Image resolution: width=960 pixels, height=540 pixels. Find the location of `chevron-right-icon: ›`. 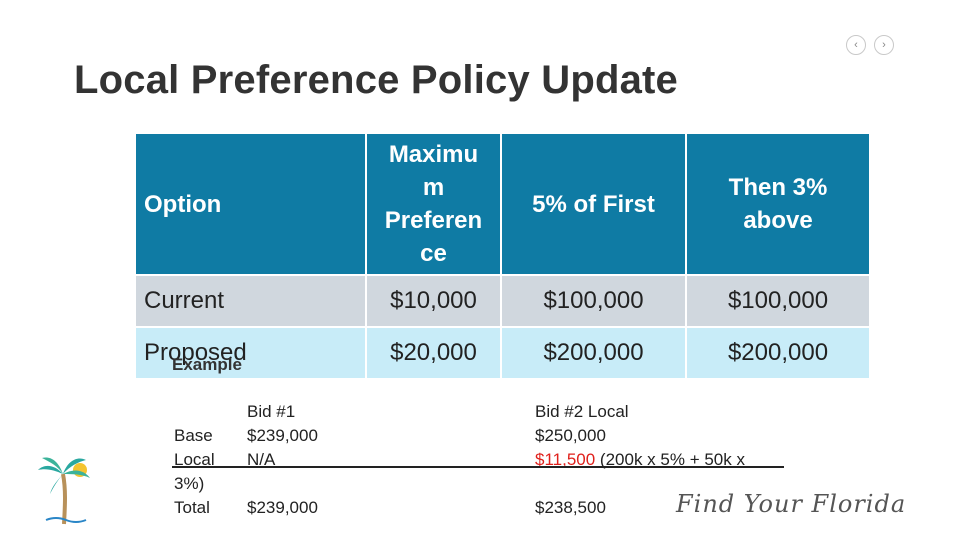

chevron-right-icon: › is located at coordinates (884, 45).